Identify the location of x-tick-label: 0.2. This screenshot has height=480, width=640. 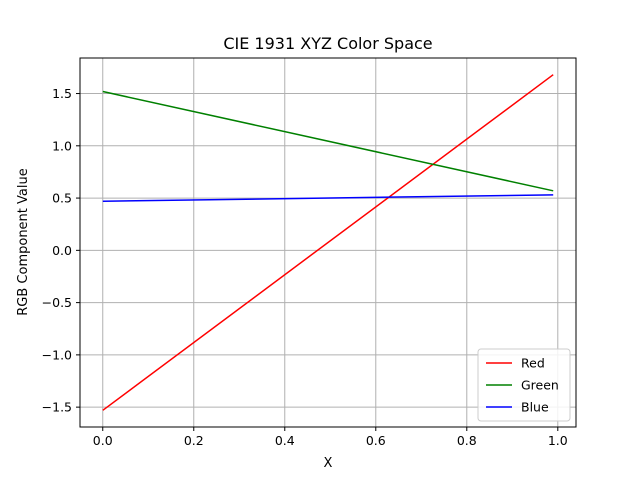
(194, 440).